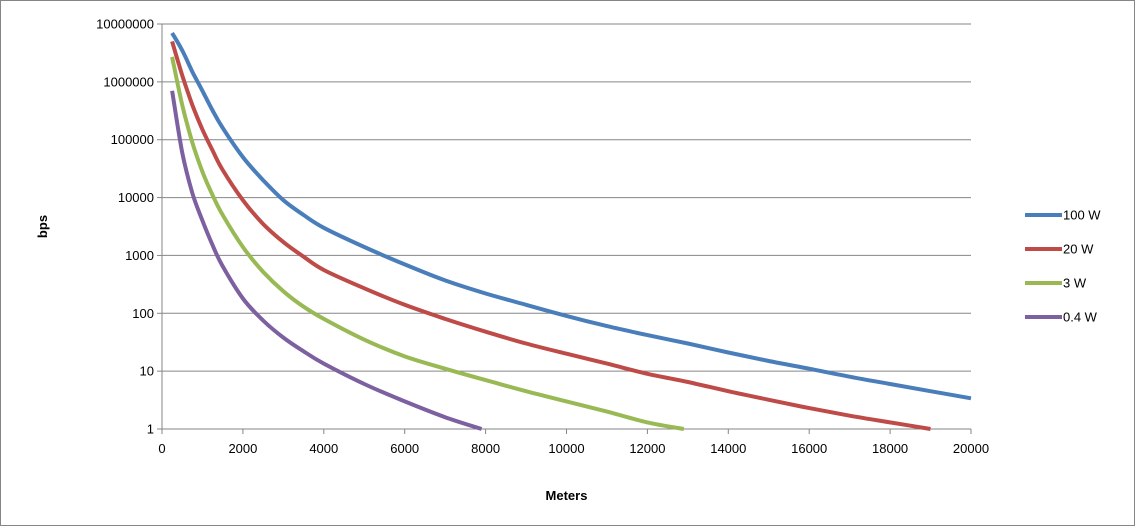  Describe the element at coordinates (150, 429) in the screenshot. I see `y-tick-label: 1` at that location.